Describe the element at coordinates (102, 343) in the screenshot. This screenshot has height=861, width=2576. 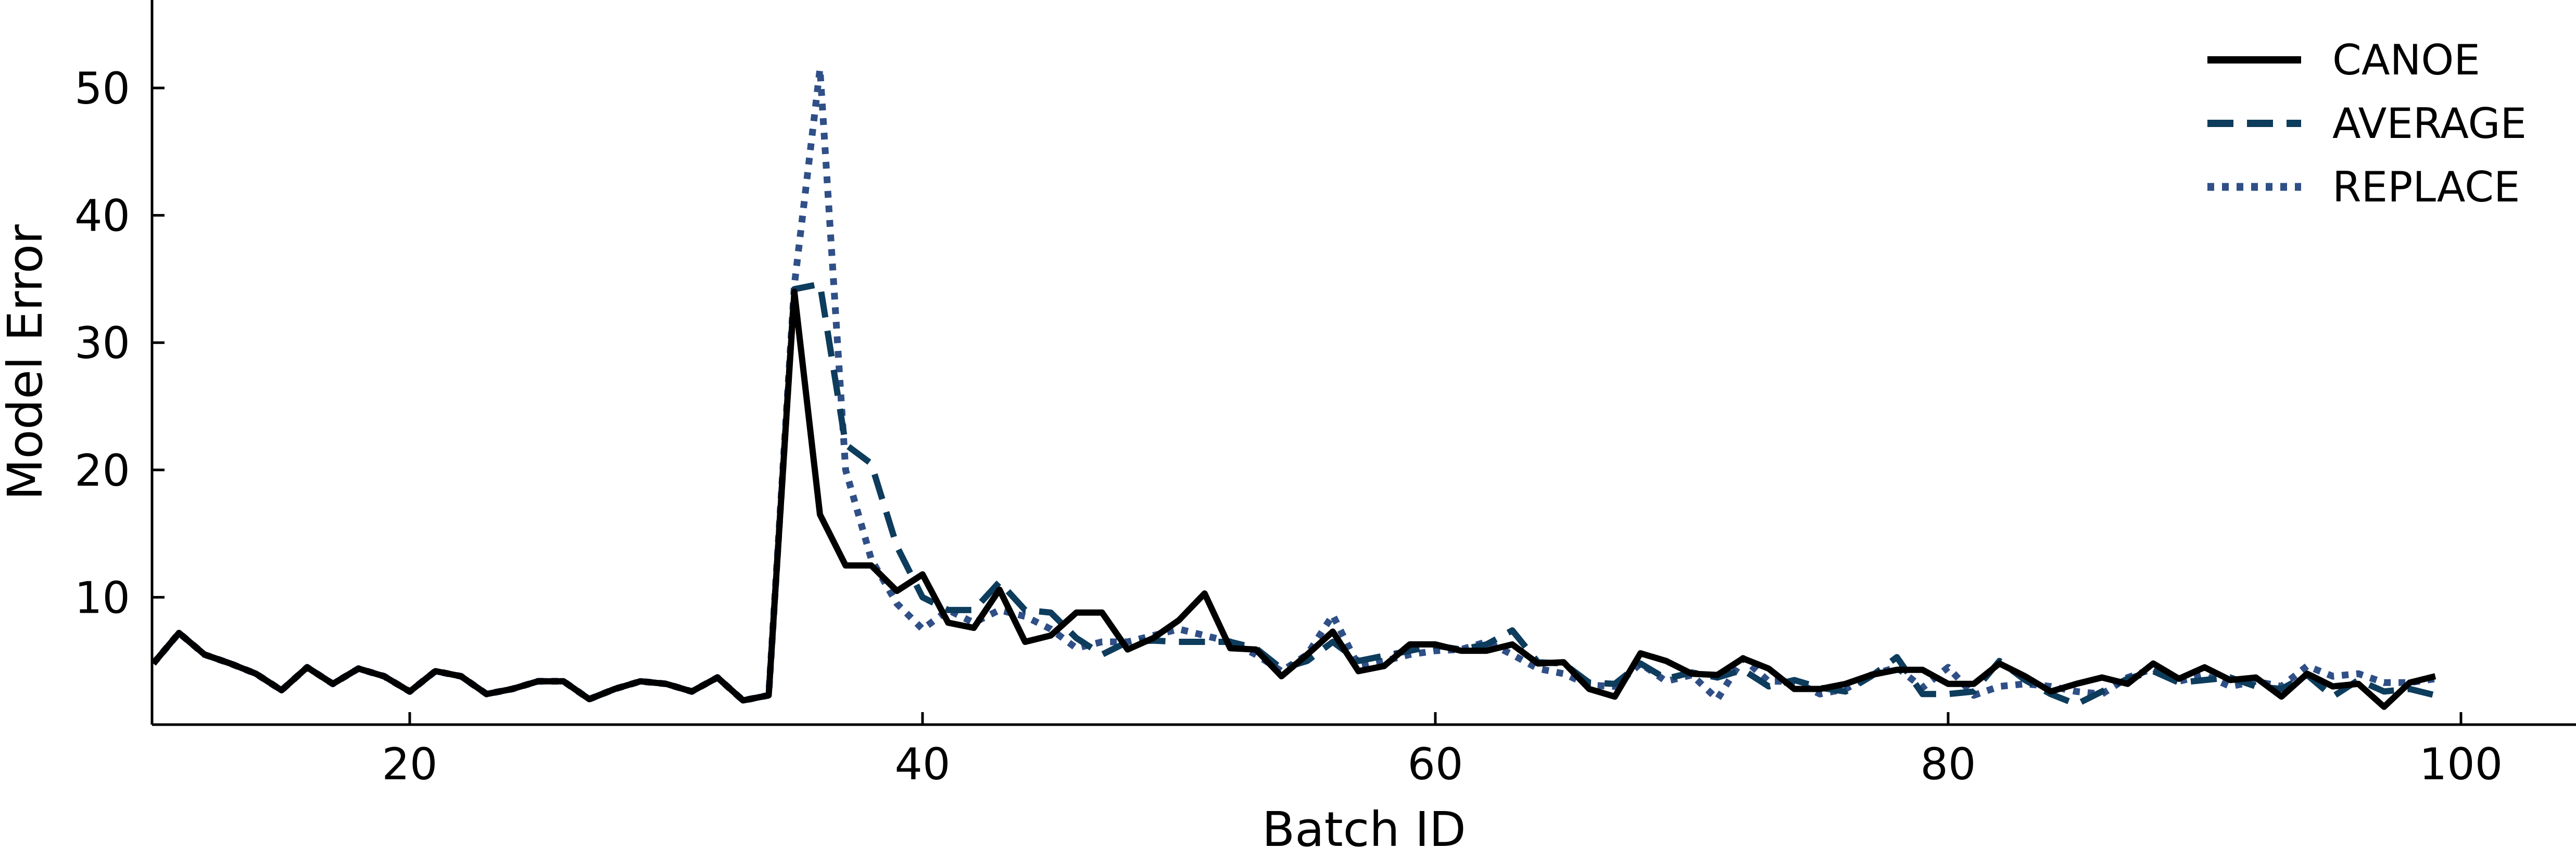
I see `y-tick-label: 30` at that location.